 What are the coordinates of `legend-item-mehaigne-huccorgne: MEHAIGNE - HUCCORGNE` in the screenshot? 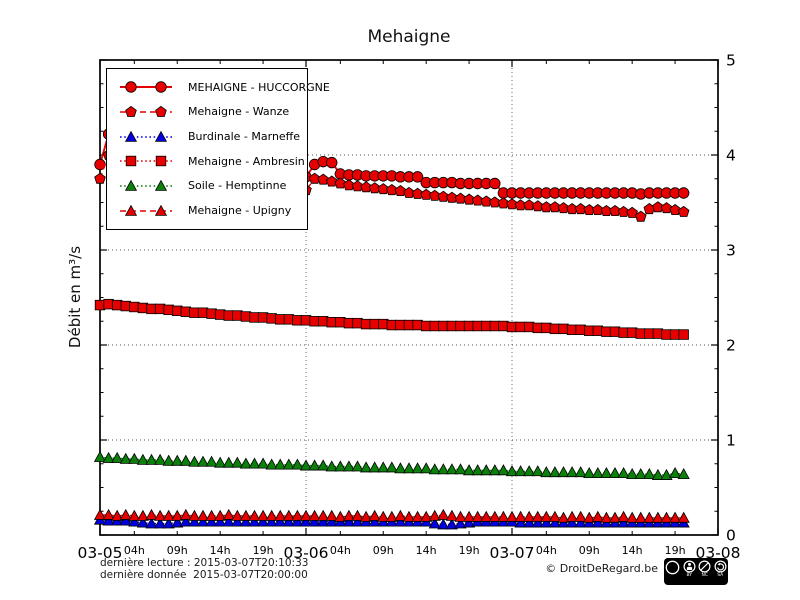 It's located at (223, 87).